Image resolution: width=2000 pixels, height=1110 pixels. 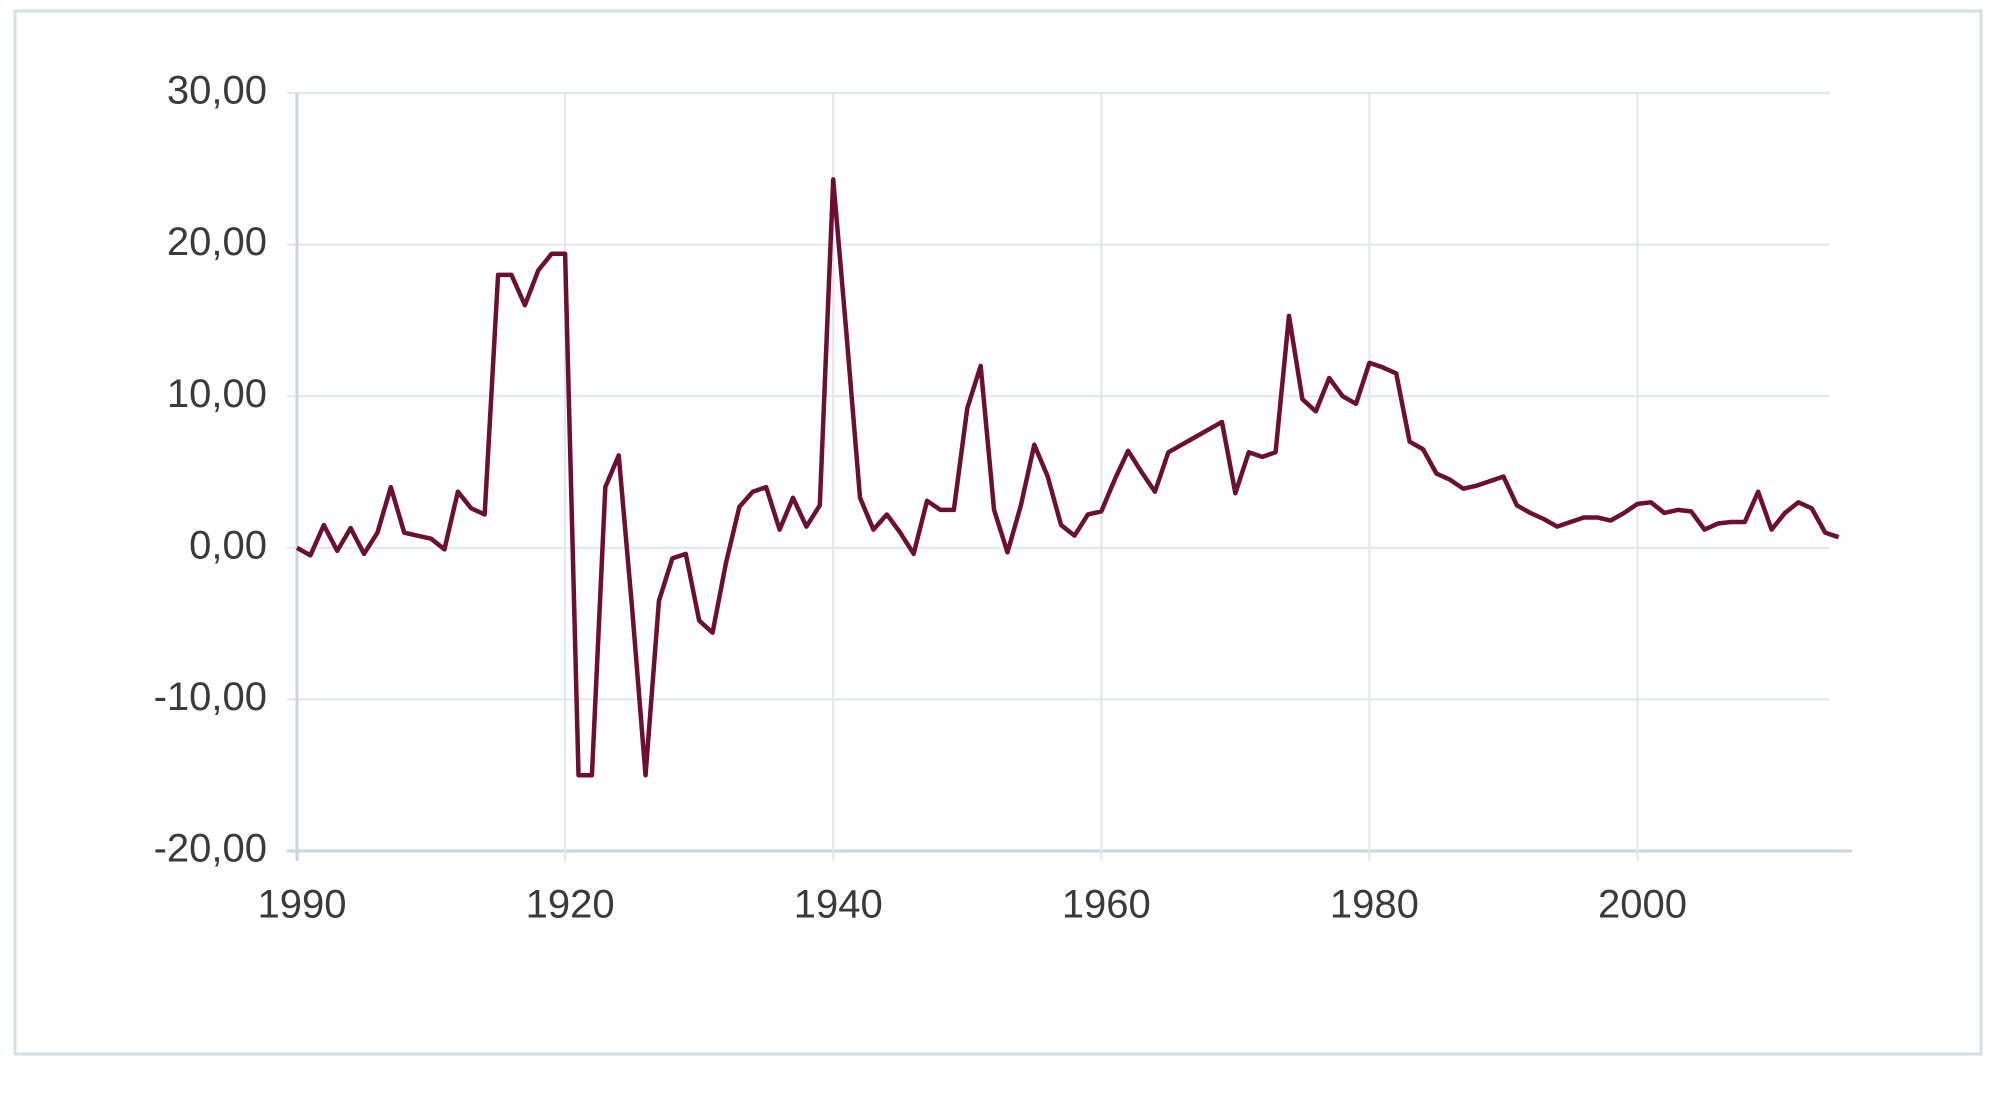 What do you see at coordinates (302, 905) in the screenshot?
I see `x-tick-label: 1990` at bounding box center [302, 905].